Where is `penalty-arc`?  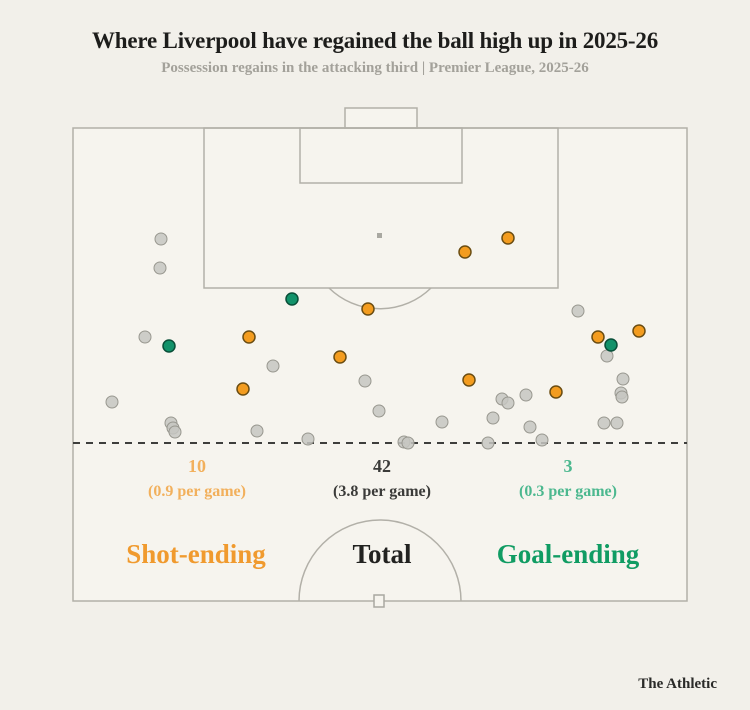 penalty-arc is located at coordinates (380, 298).